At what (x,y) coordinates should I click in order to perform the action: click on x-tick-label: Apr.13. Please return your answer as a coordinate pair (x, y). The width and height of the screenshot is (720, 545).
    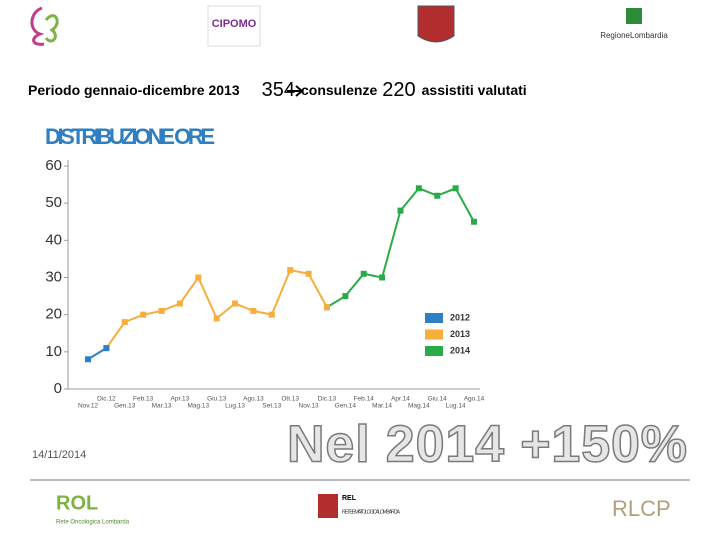
    Looking at the image, I should click on (180, 399).